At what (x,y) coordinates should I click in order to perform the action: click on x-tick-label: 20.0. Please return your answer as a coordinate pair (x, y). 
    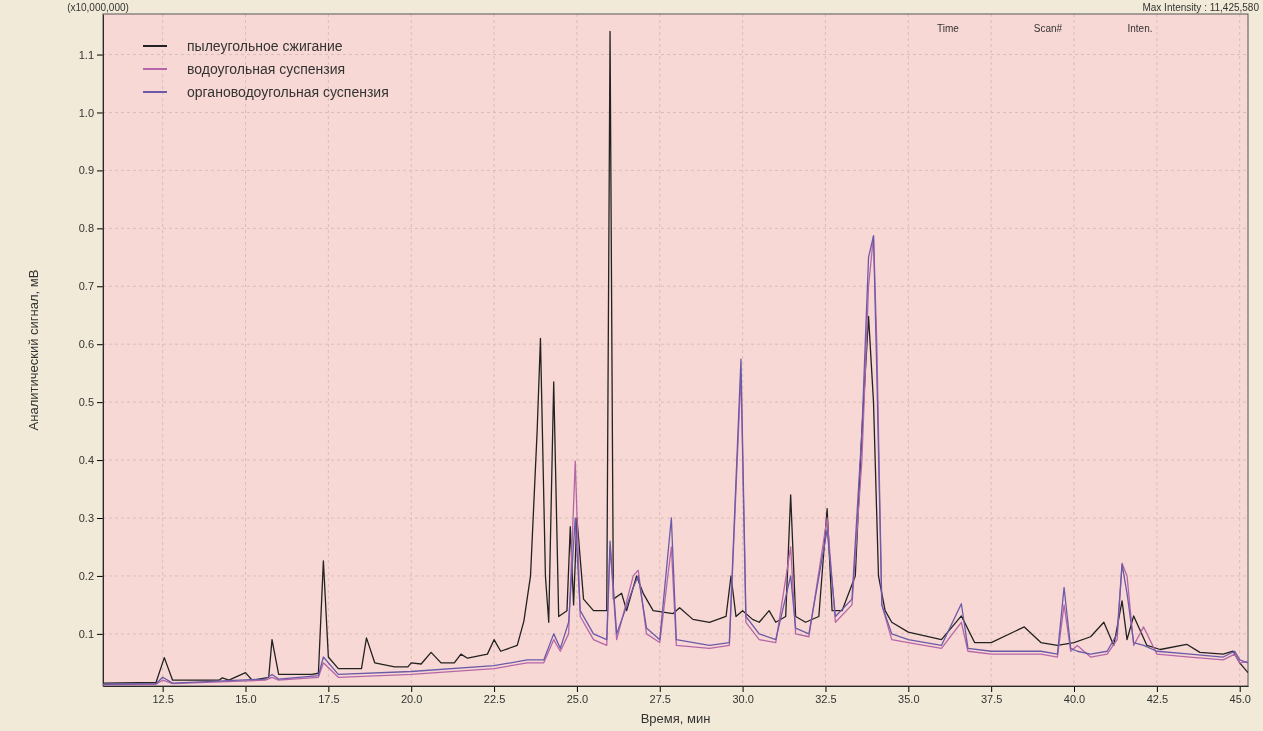
    Looking at the image, I should click on (411, 698).